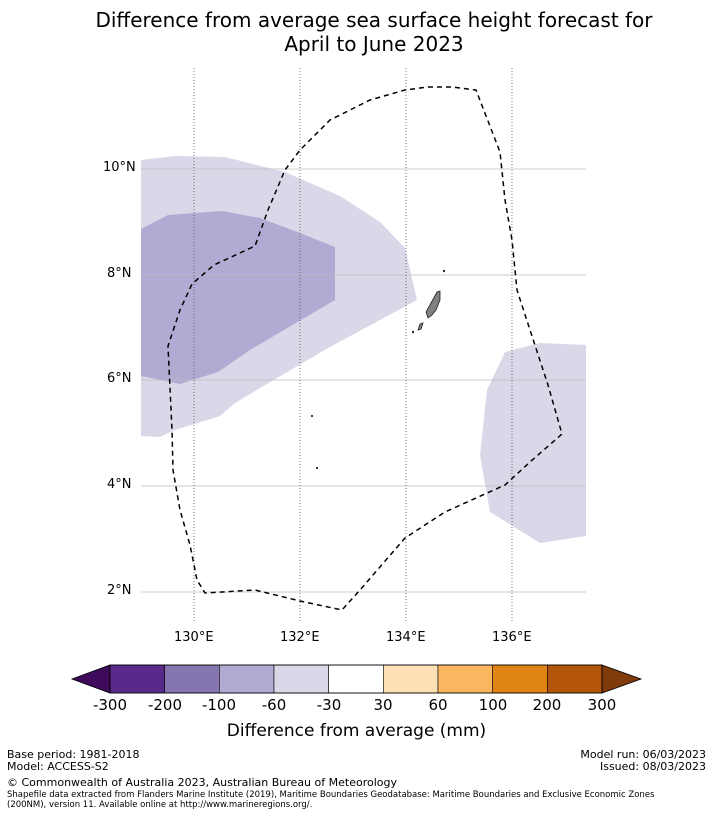 The width and height of the screenshot is (713, 816). What do you see at coordinates (119, 273) in the screenshot?
I see `lat-label: 8°N` at bounding box center [119, 273].